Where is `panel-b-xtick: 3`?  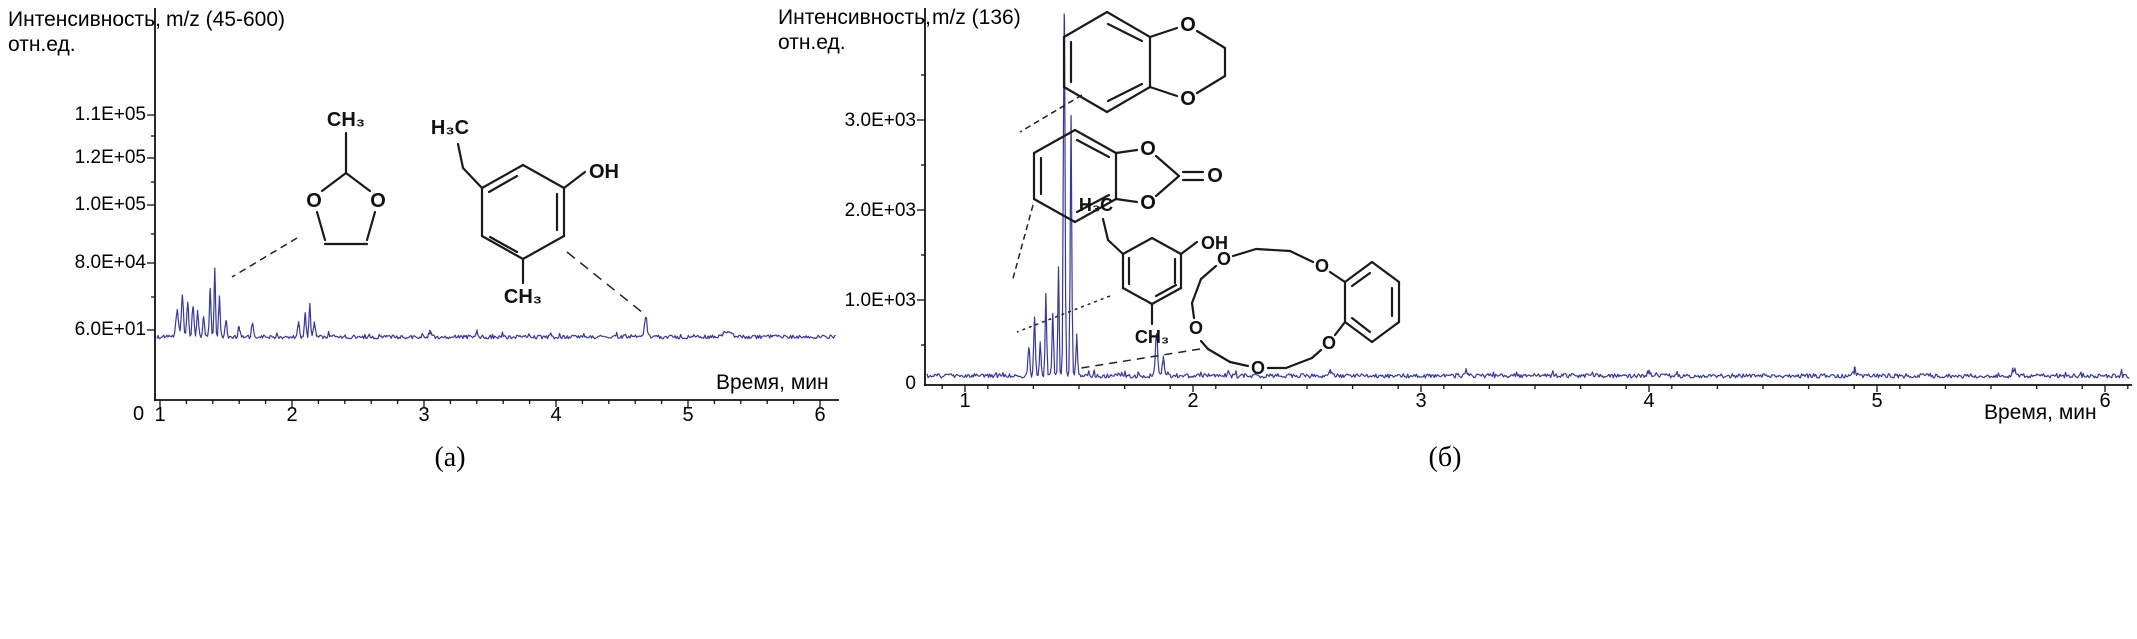
panel-b-xtick: 3 is located at coordinates (1421, 401).